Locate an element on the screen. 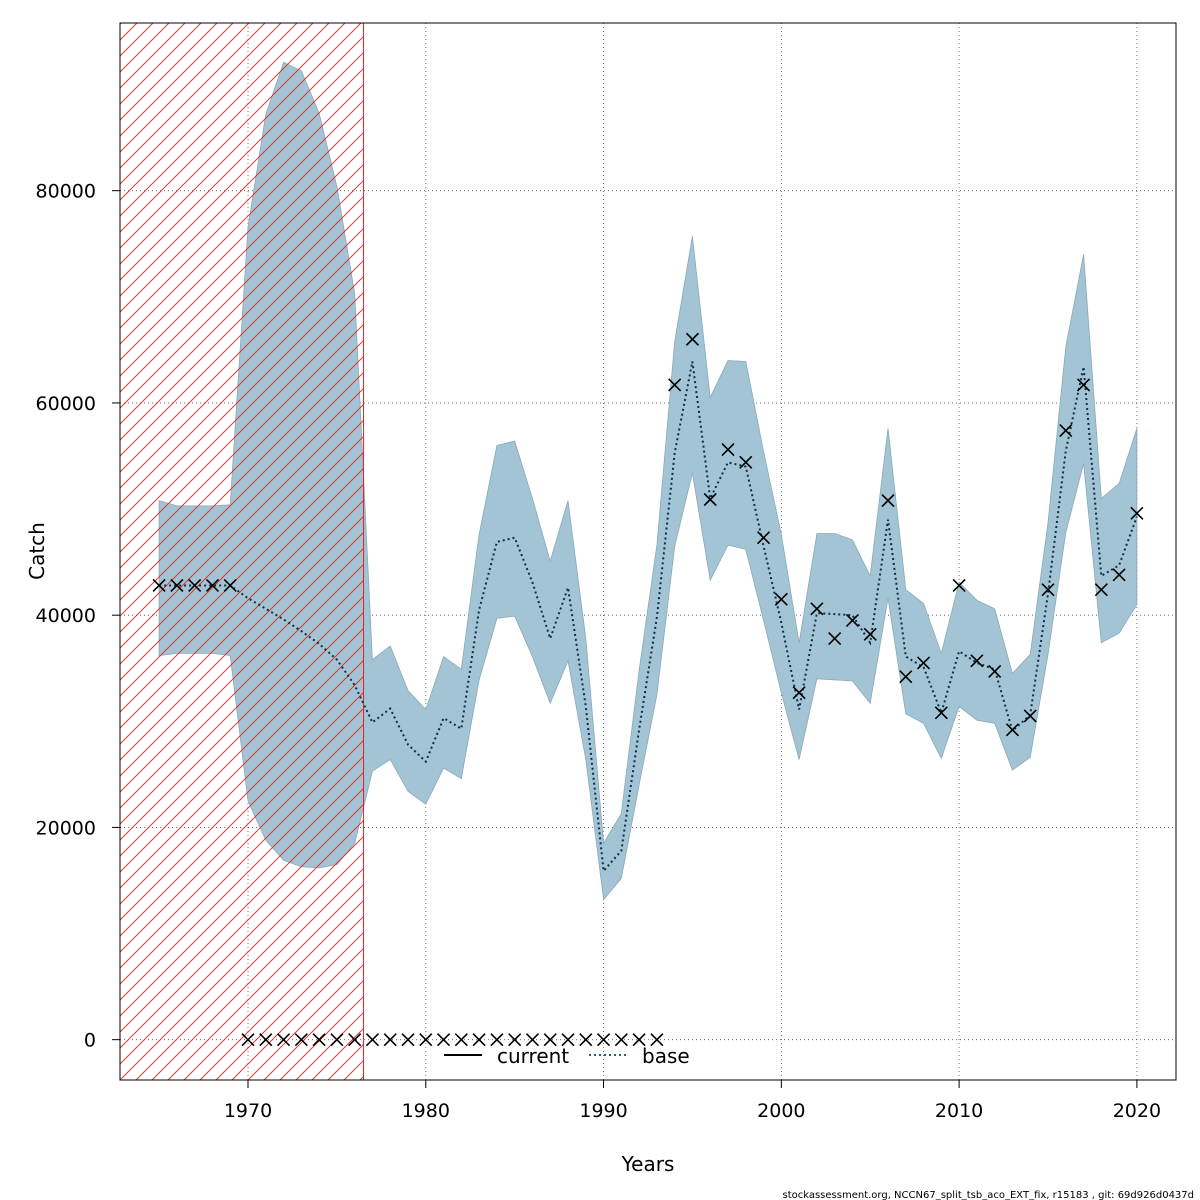  y-tick-label: 60000 is located at coordinates (66, 404).